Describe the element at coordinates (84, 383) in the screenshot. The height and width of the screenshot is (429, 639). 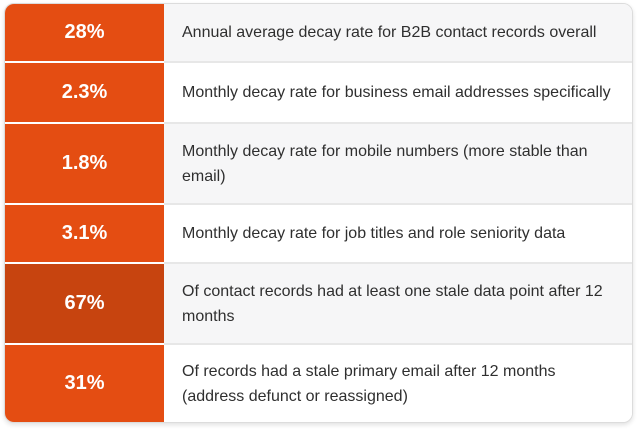
I see `stat-value-cell: 31%` at that location.